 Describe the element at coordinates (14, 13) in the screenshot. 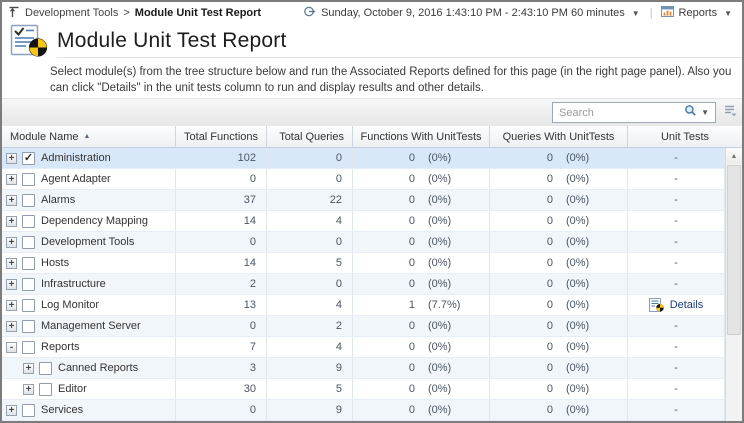

I see `up-level-icon` at that location.